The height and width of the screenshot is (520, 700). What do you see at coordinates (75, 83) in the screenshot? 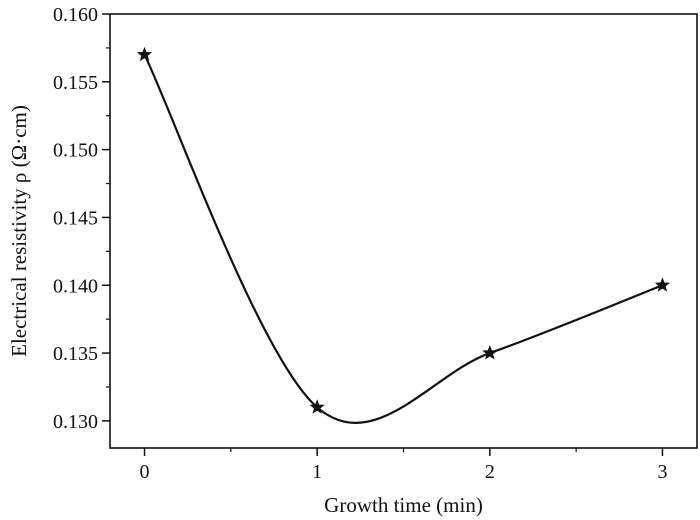
I see `y-tick-label: 0.155` at bounding box center [75, 83].